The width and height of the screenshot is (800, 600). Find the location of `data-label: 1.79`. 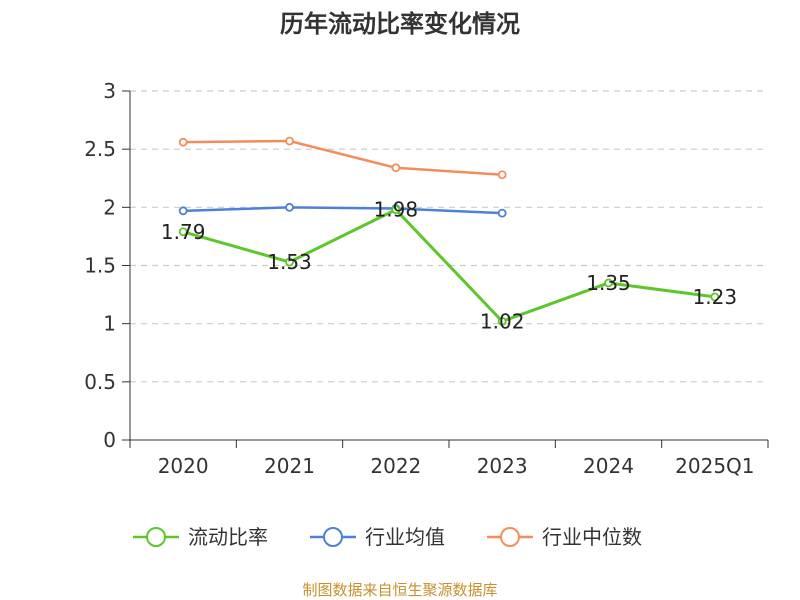

data-label: 1.79 is located at coordinates (183, 232).